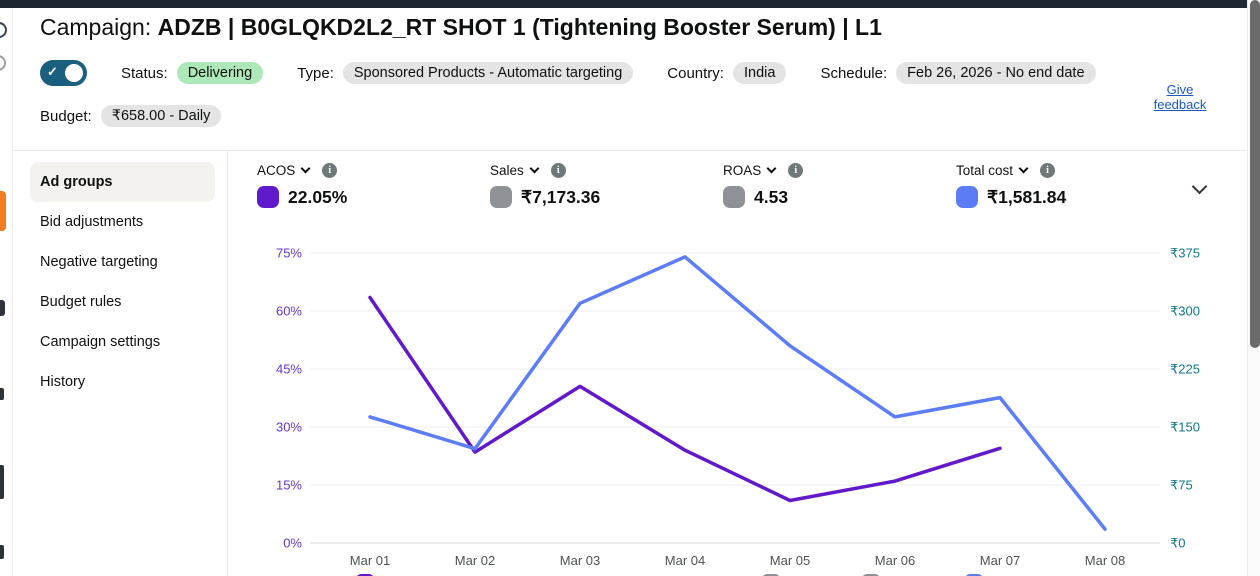 The image size is (1260, 576). I want to click on metric-value: ₹7,173.36, so click(561, 196).